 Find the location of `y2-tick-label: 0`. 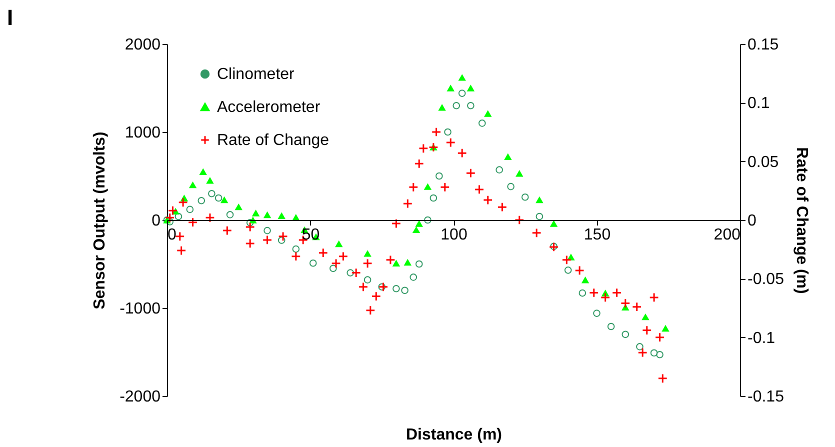

y2-tick-label: 0 is located at coordinates (752, 221).